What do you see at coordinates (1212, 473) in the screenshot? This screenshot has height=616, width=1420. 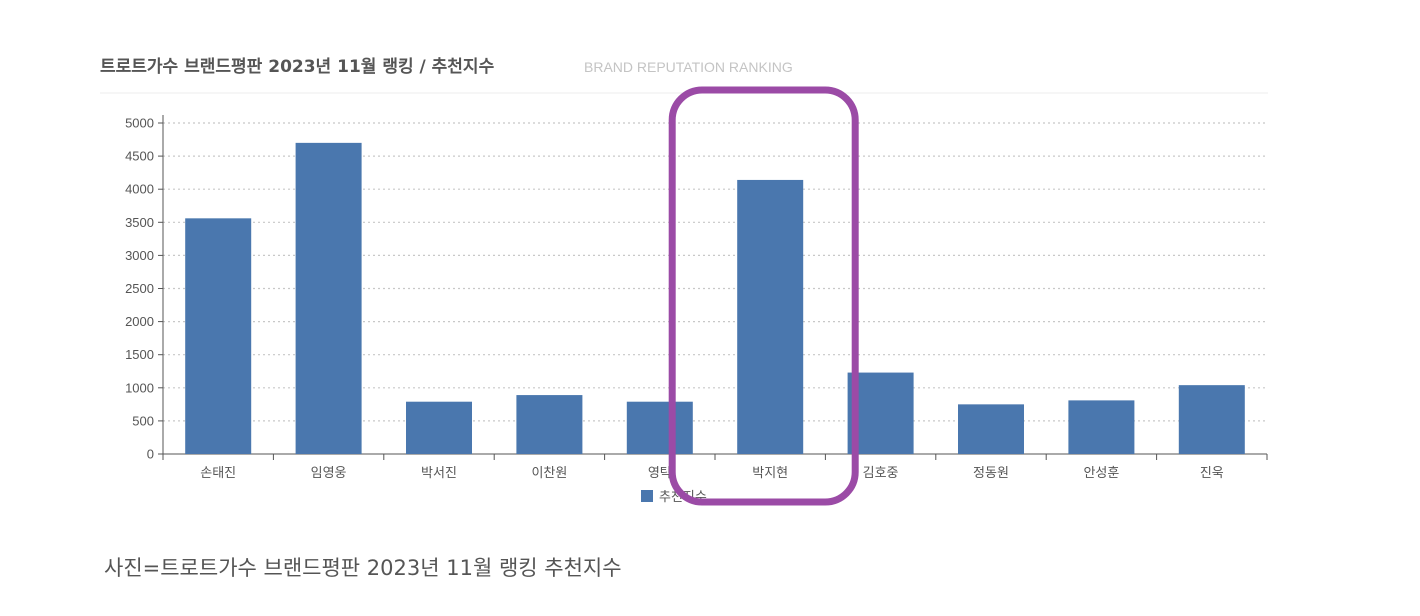 I see `x-tick-label: 진욱` at bounding box center [1212, 473].